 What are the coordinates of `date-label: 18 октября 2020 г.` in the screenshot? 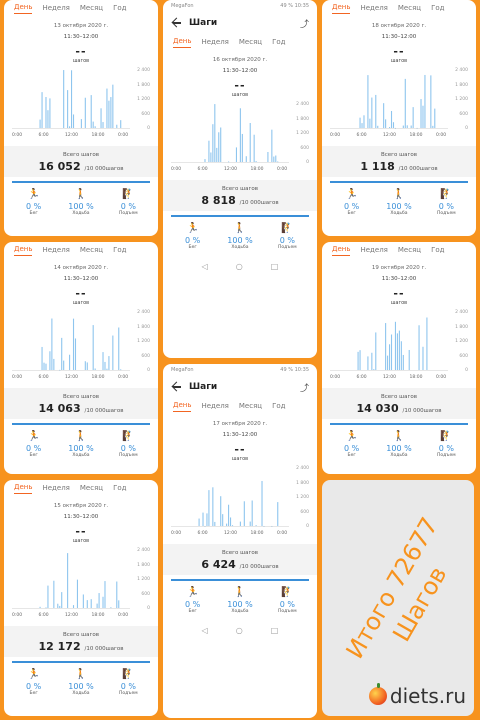 It's located at (399, 26).